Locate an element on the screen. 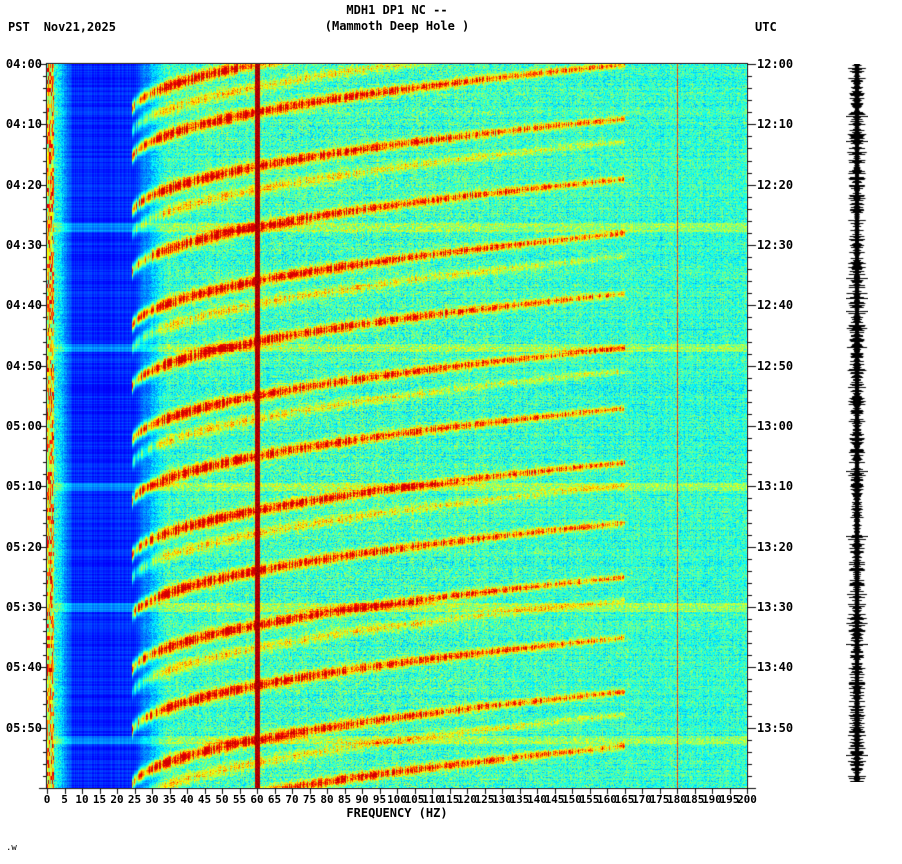 The image size is (902, 864). freq-tick-label: 20 is located at coordinates (117, 799).